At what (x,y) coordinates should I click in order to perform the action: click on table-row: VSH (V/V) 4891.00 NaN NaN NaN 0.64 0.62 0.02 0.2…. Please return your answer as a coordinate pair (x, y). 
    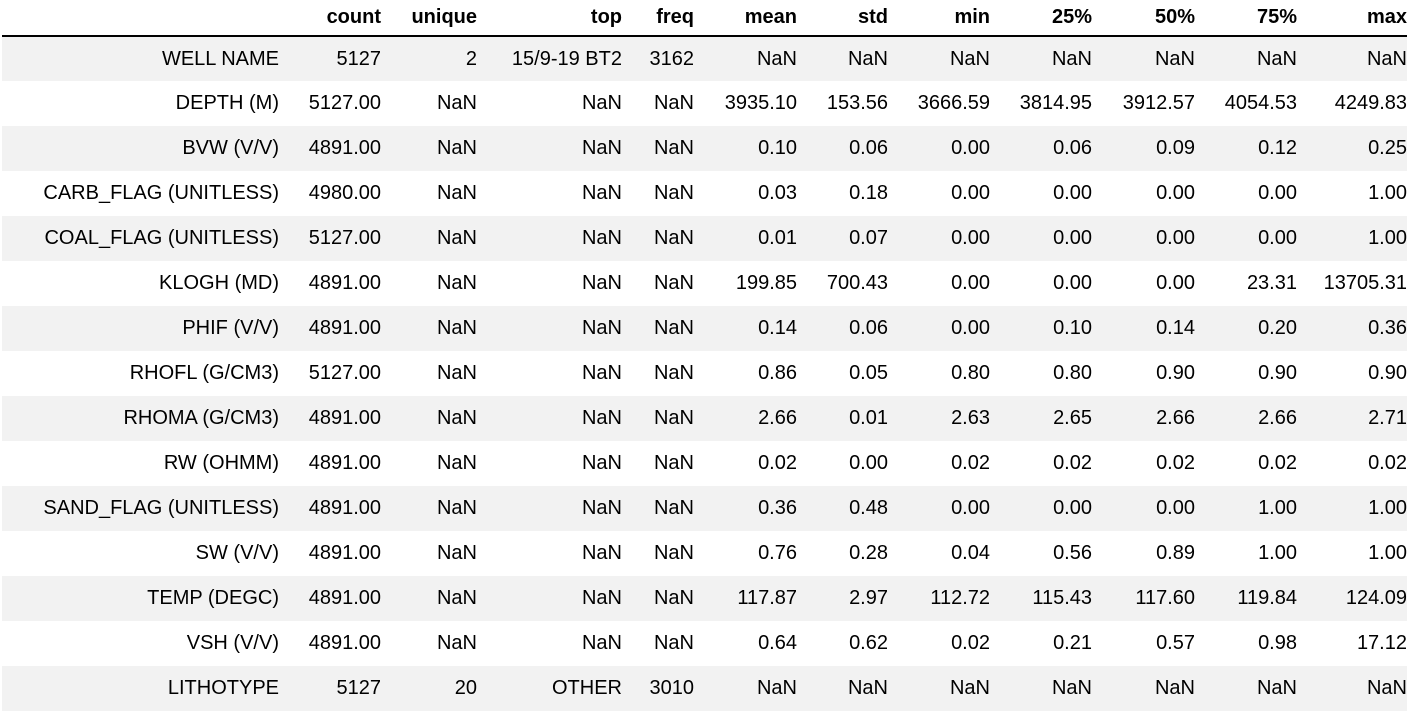
    Looking at the image, I should click on (704, 643).